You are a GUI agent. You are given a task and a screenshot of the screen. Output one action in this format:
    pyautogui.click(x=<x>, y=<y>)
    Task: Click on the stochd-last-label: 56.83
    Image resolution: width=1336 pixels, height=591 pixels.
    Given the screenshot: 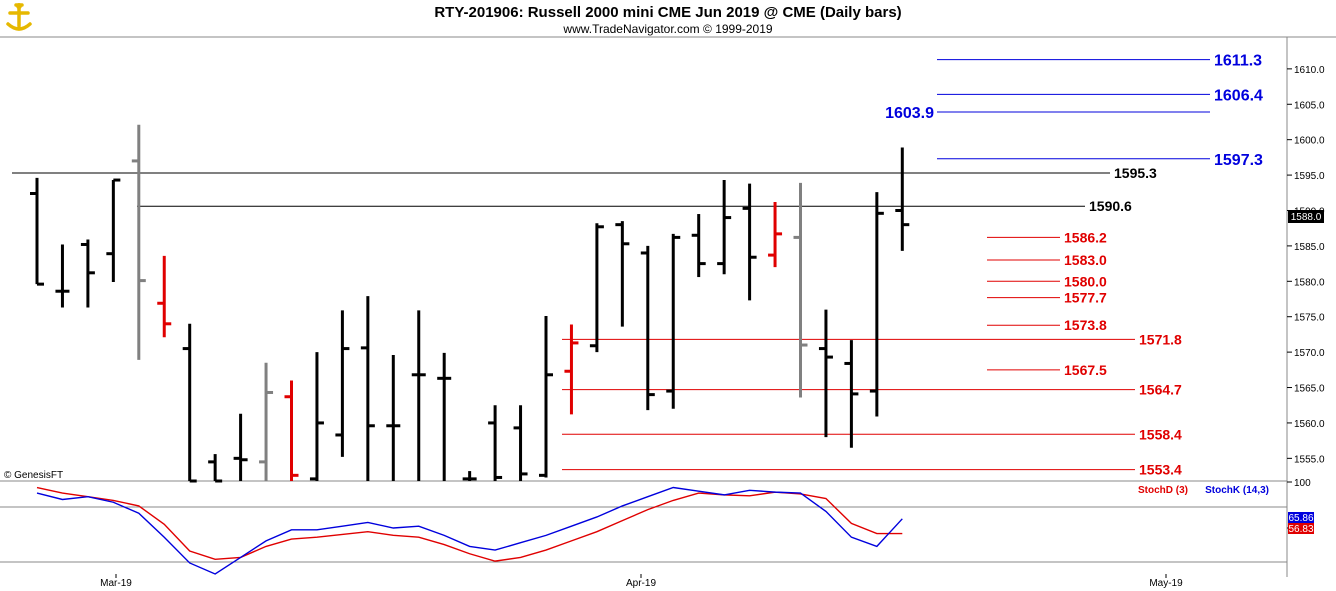 What is the action you would take?
    pyautogui.click(x=1300, y=529)
    